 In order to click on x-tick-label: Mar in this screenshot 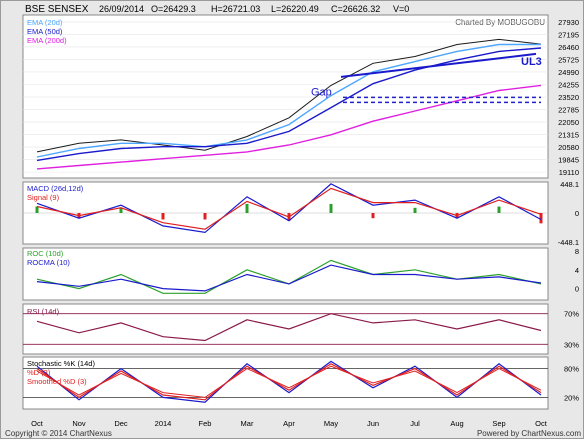, I will do `click(247, 423)`.